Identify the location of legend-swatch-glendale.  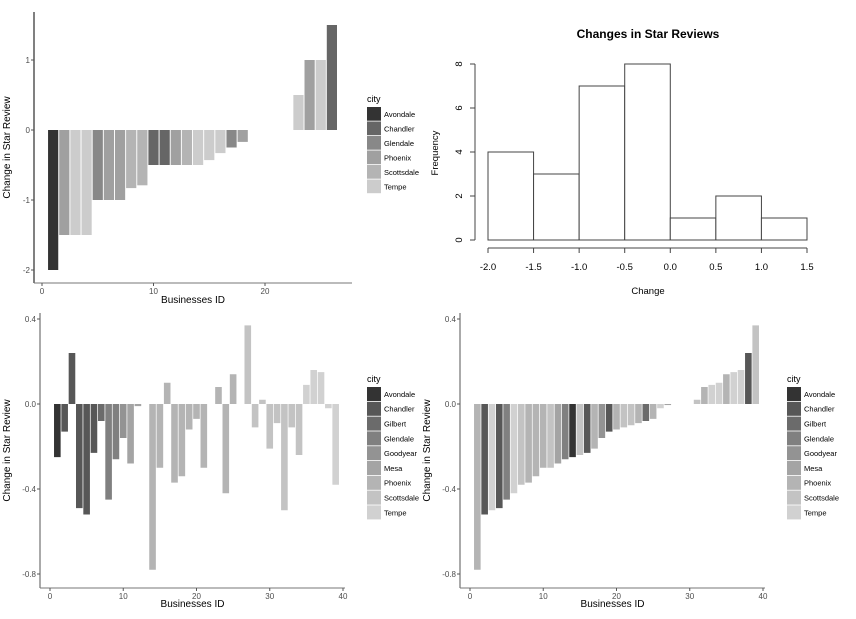
(794, 438).